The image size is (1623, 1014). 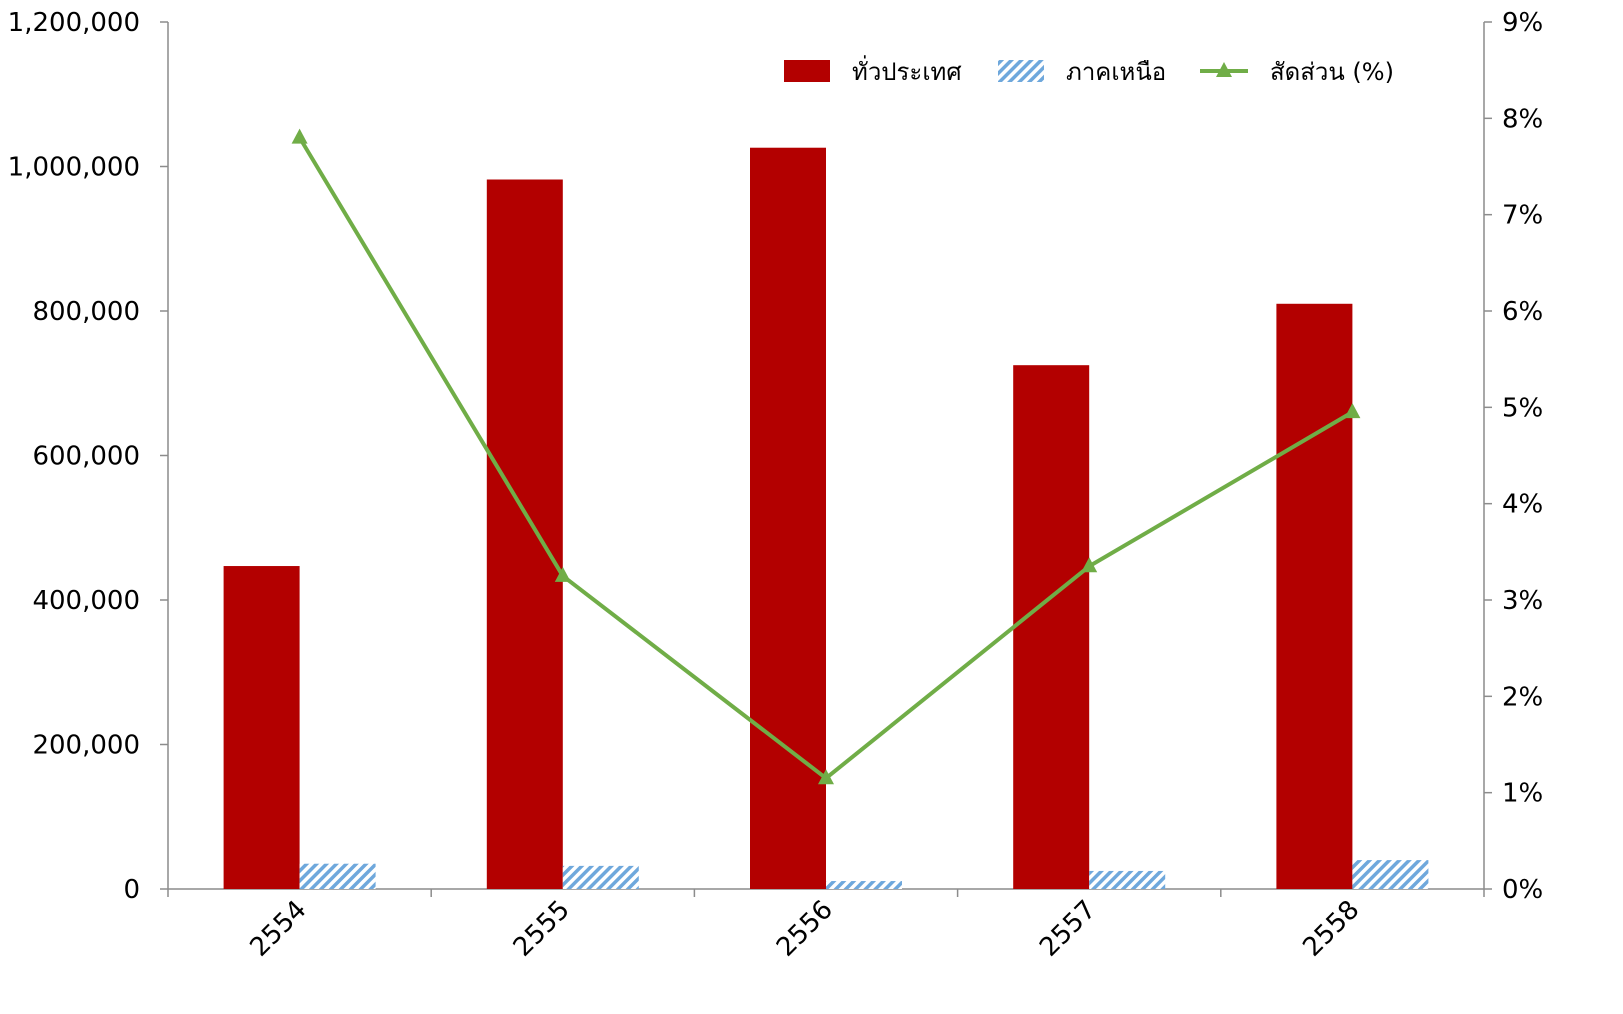 What do you see at coordinates (542, 929) in the screenshot?
I see `x-tick-label: 2555` at bounding box center [542, 929].